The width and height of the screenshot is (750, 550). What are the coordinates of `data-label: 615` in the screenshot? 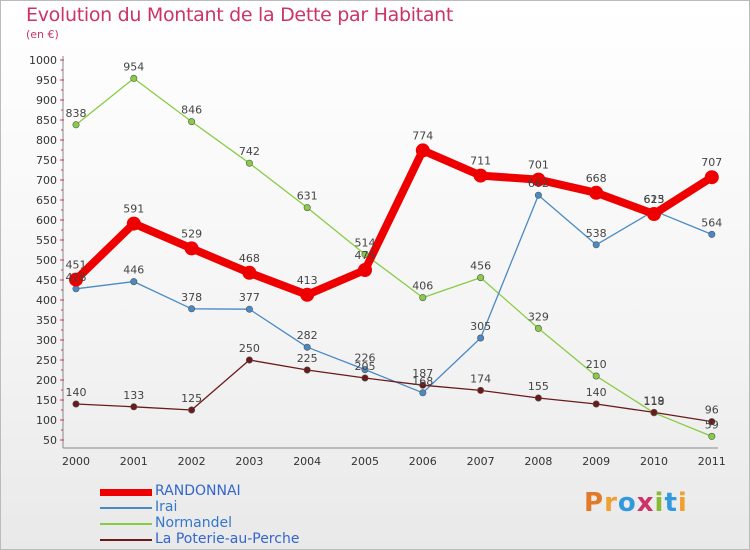 It's located at (654, 199).